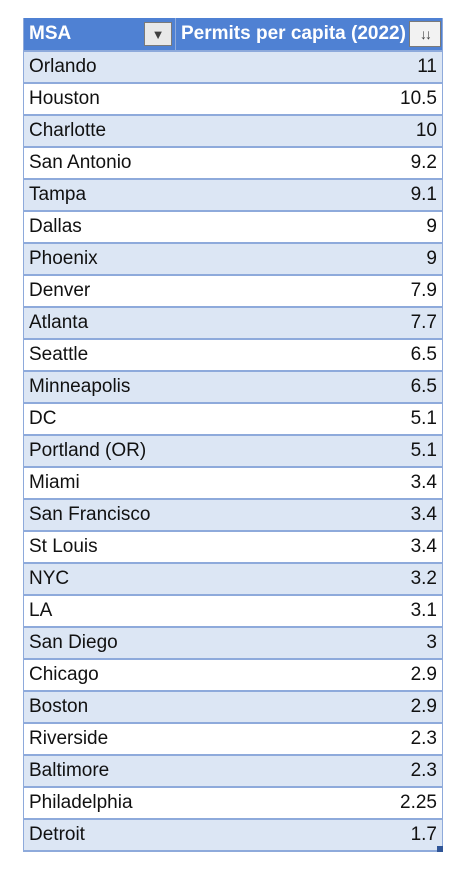  Describe the element at coordinates (418, 98) in the screenshot. I see `permits-value-cell: 10.5` at that location.